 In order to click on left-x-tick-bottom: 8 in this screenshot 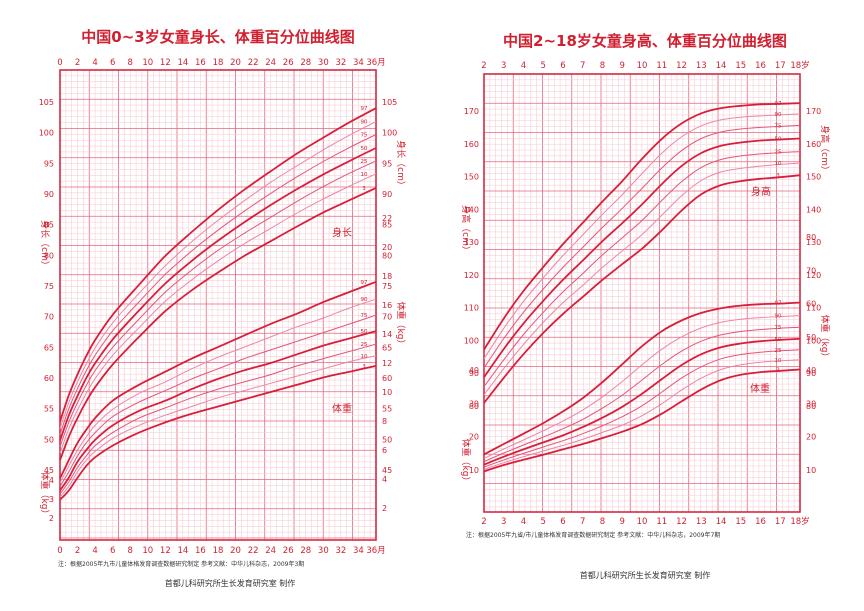, I will do `click(130, 551)`.